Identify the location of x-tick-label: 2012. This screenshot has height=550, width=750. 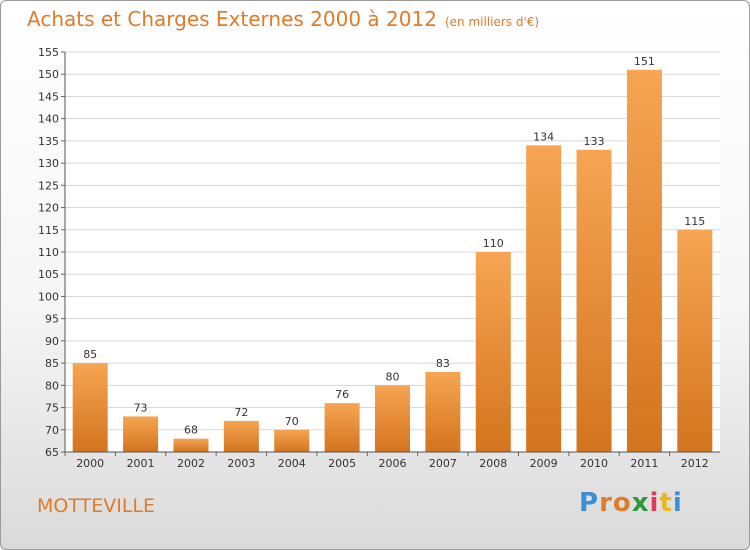
(695, 463).